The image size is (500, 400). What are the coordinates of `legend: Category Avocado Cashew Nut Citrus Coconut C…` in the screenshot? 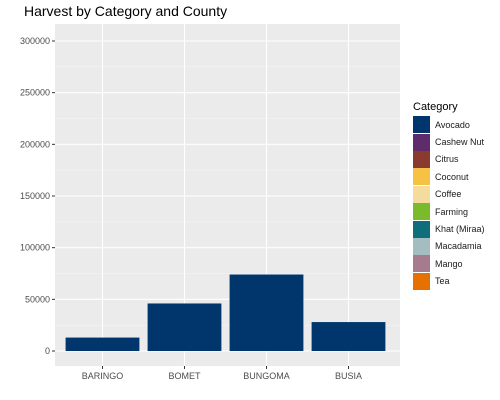 It's located at (449, 195).